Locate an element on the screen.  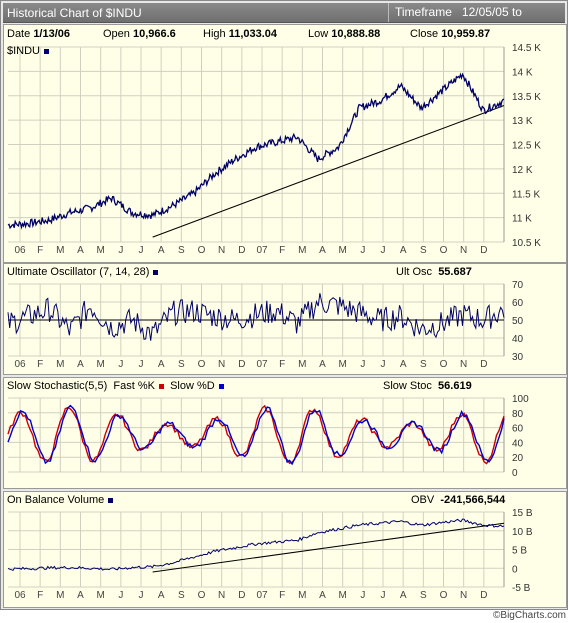
slow-d-swatch is located at coordinates (221, 386).